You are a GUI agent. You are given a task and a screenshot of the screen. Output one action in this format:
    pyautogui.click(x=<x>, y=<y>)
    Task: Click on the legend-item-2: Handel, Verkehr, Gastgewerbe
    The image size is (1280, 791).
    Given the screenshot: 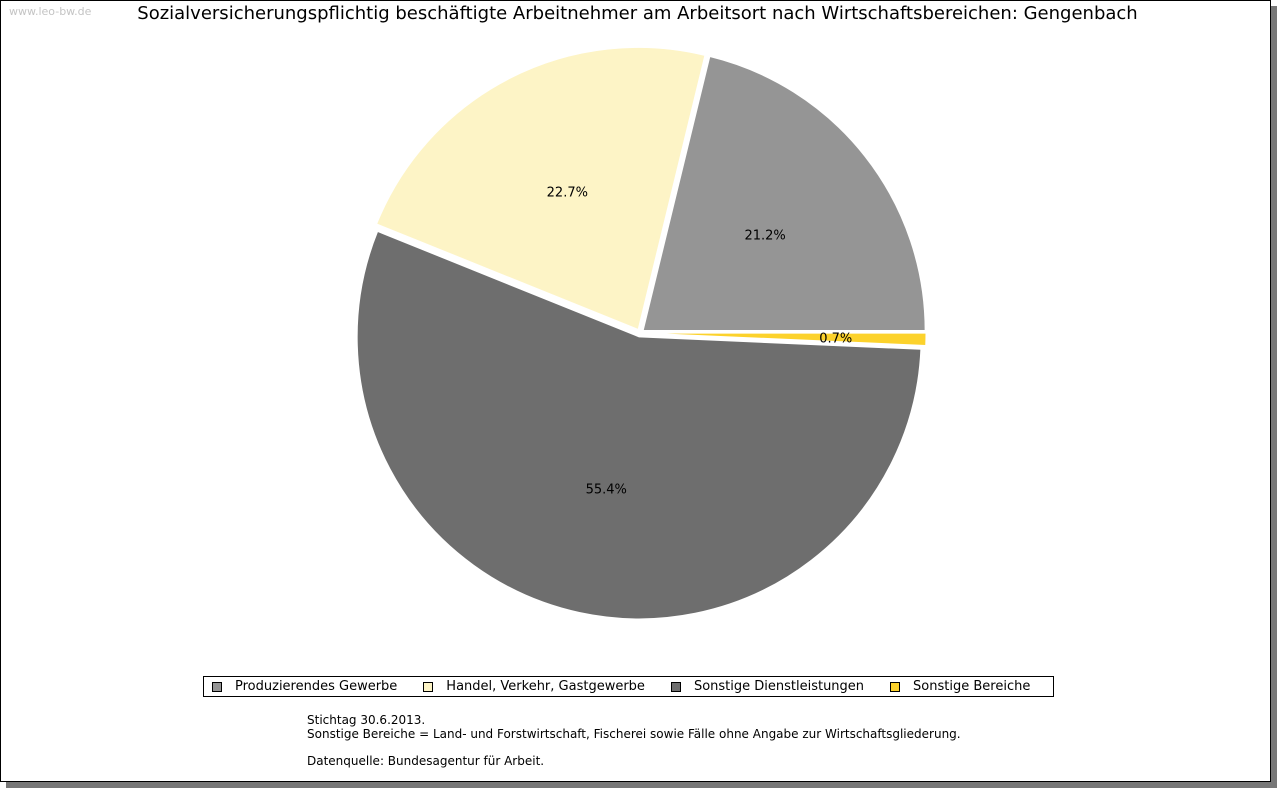 What is the action you would take?
    pyautogui.click(x=534, y=686)
    